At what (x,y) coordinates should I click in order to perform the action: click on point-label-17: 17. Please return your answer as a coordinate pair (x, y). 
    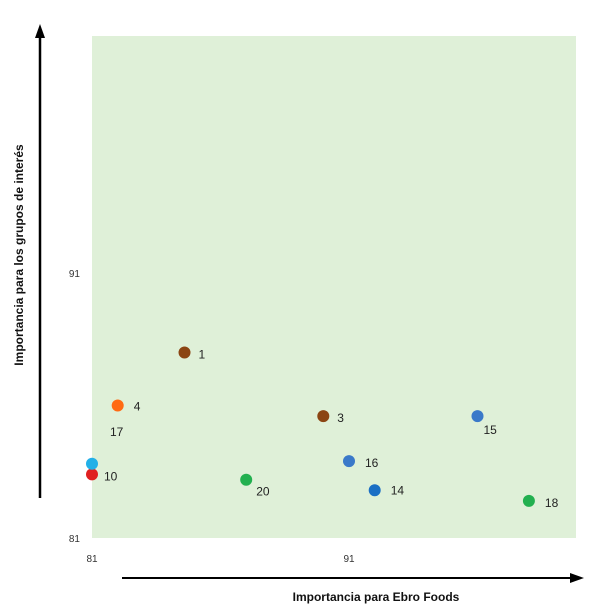
    Looking at the image, I should click on (117, 432).